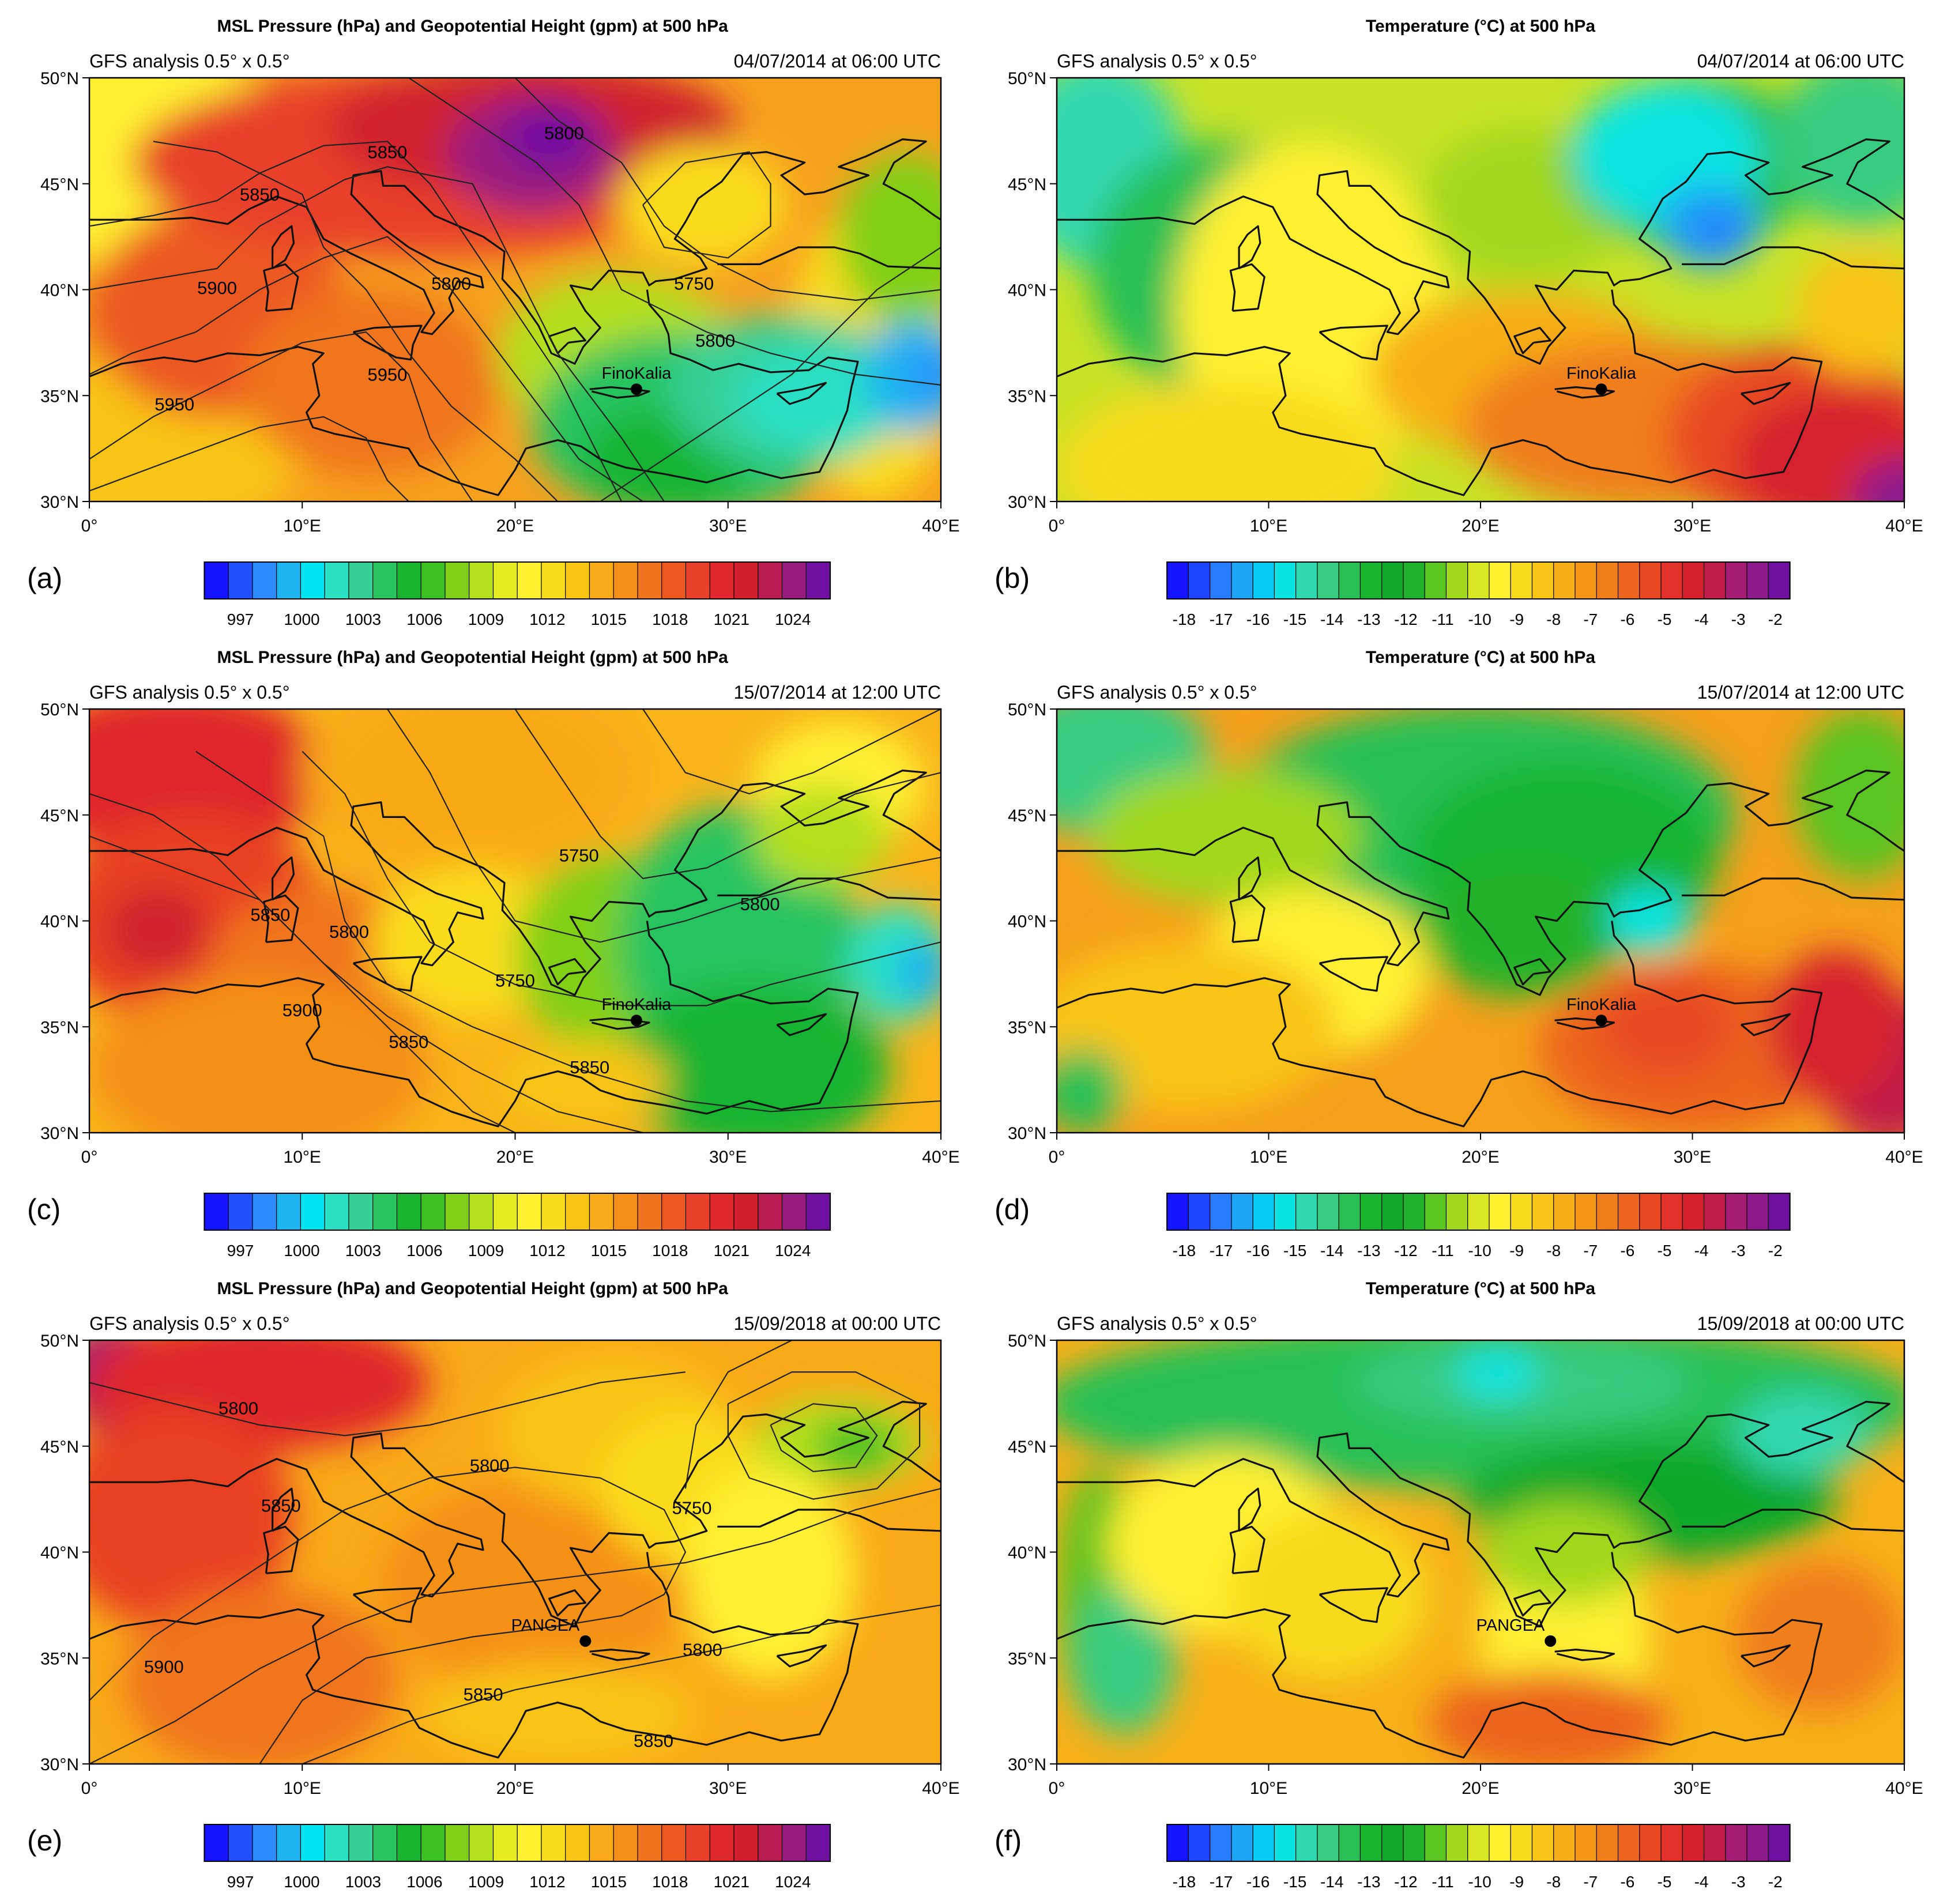 The height and width of the screenshot is (1904, 1936). I want to click on colorbar-label: -3, so click(1738, 1251).